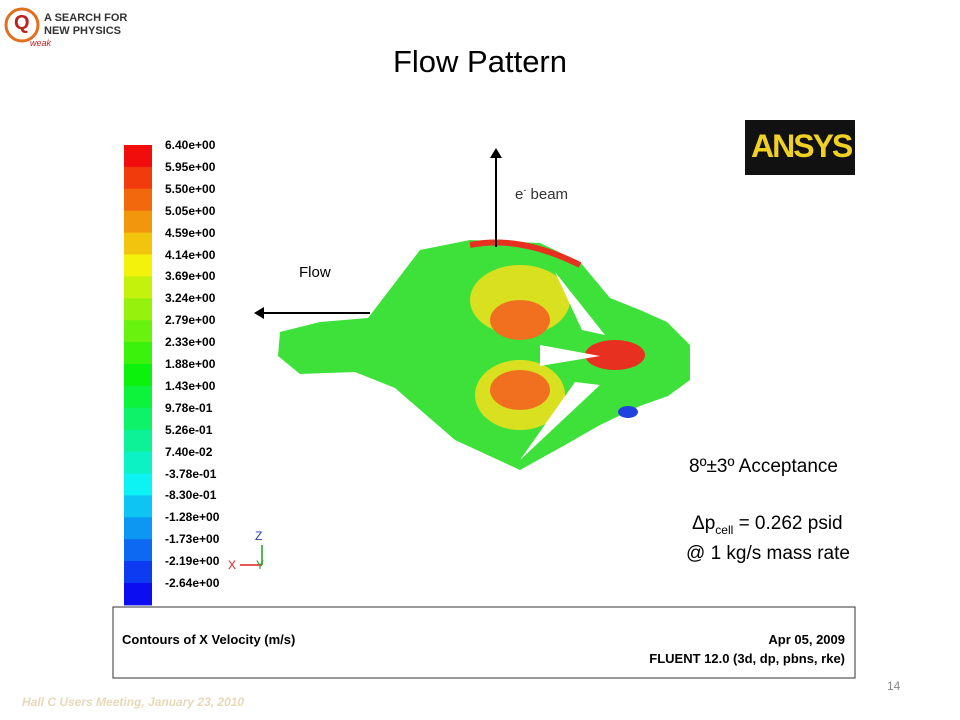  What do you see at coordinates (192, 583) in the screenshot?
I see `colorbar-label: -2.64e+00` at bounding box center [192, 583].